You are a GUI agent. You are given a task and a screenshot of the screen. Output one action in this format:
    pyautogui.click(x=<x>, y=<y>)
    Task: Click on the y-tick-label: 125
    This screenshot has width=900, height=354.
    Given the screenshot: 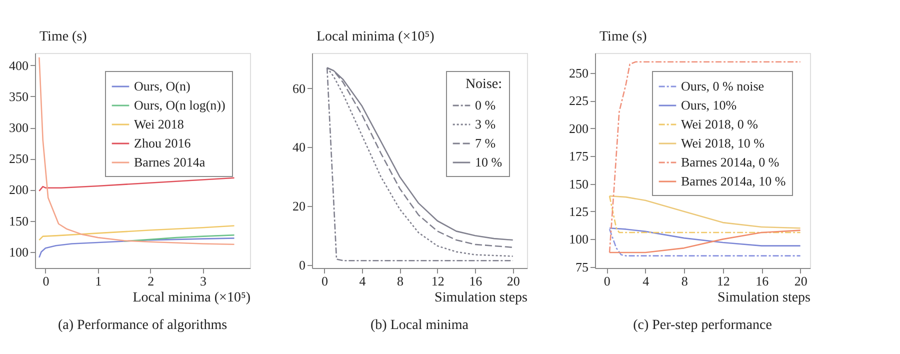 What is the action you would take?
    pyautogui.click(x=578, y=211)
    